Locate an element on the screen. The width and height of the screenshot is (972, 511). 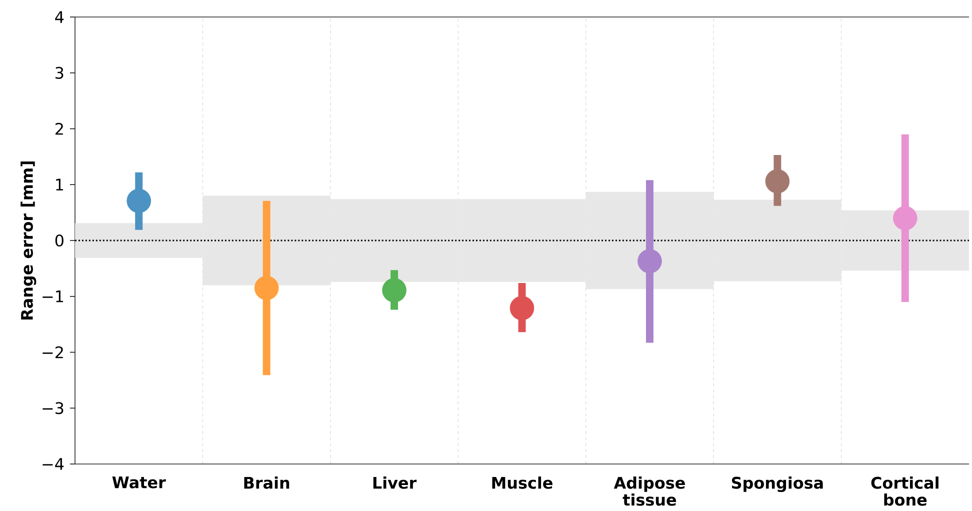
x-tick-label: Brain is located at coordinates (267, 482).